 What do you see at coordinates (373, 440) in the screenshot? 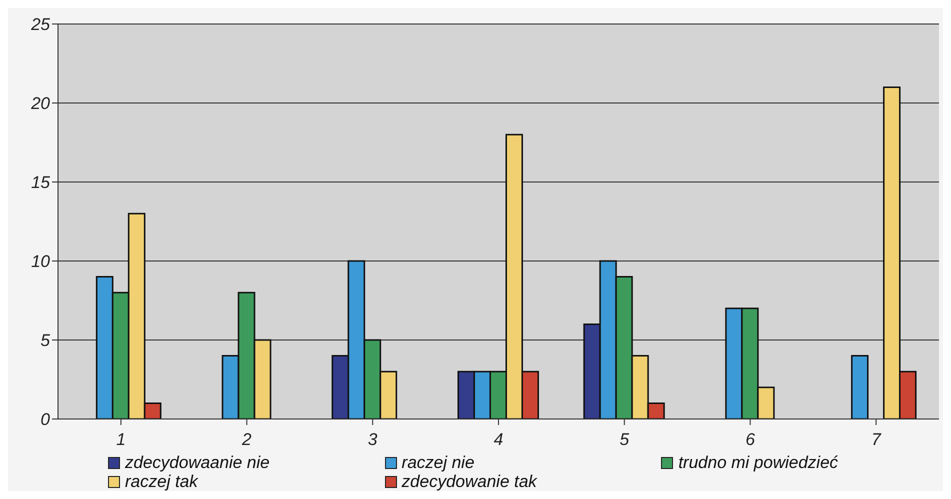
I see `x-tick-label: 3` at bounding box center [373, 440].